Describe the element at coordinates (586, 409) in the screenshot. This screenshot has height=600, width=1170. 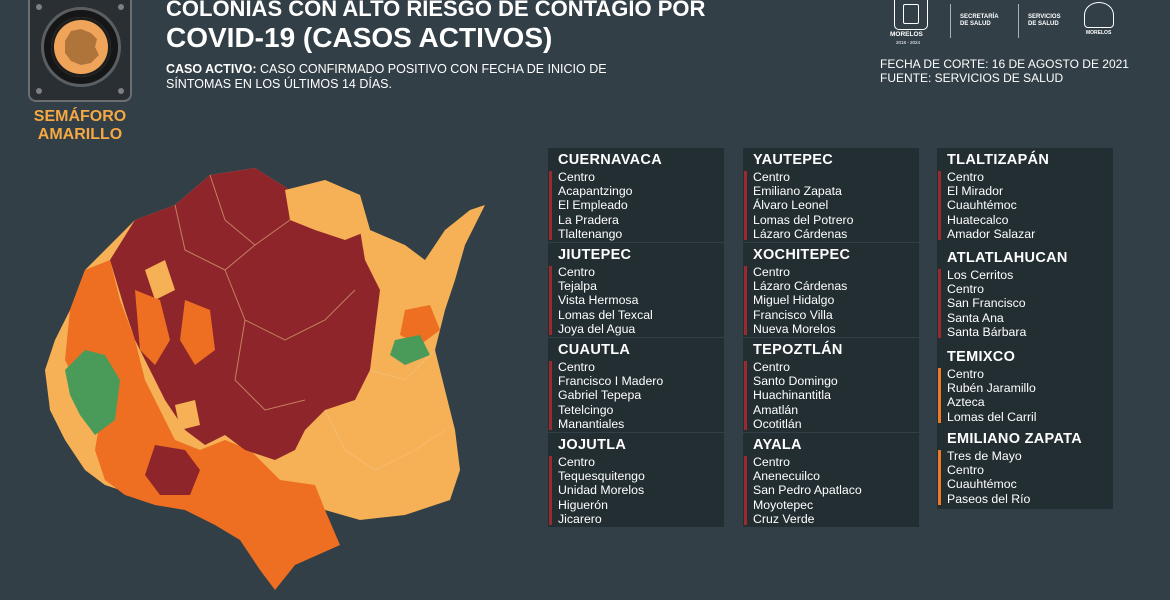
I see `colonia-item: Tetelcingo` at that location.